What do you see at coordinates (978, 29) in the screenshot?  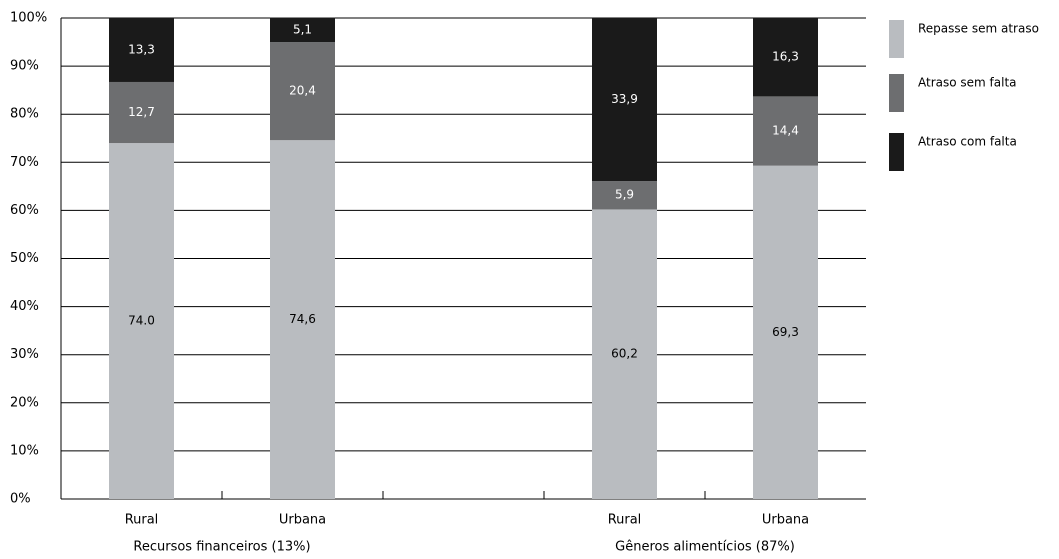 I see `legend-label: Repasse sem atraso` at bounding box center [978, 29].